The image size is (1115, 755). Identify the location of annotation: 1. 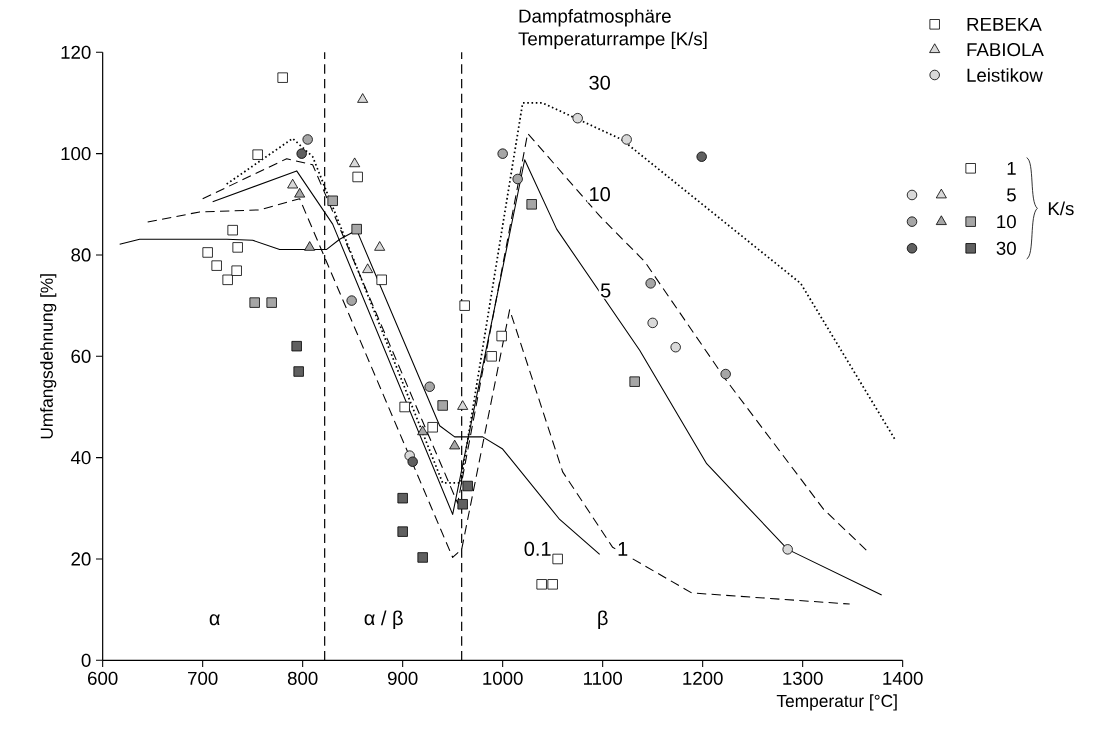
(623, 548).